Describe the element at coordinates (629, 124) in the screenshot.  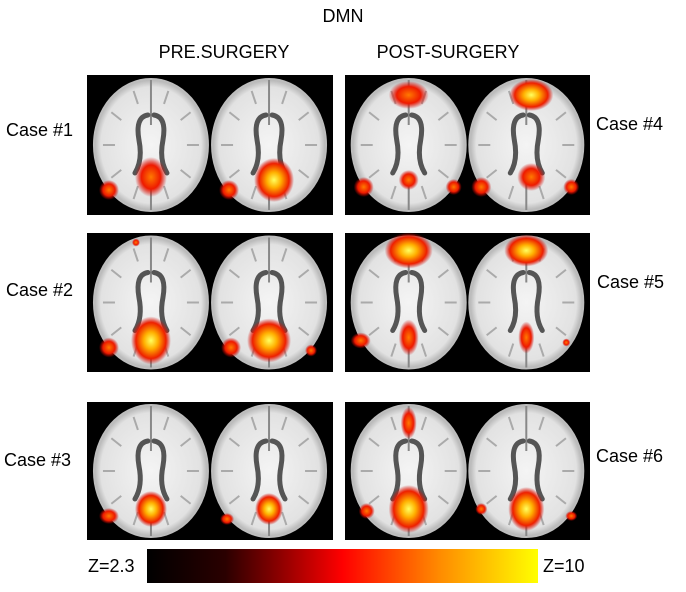
I see `case-label: Case #4` at that location.